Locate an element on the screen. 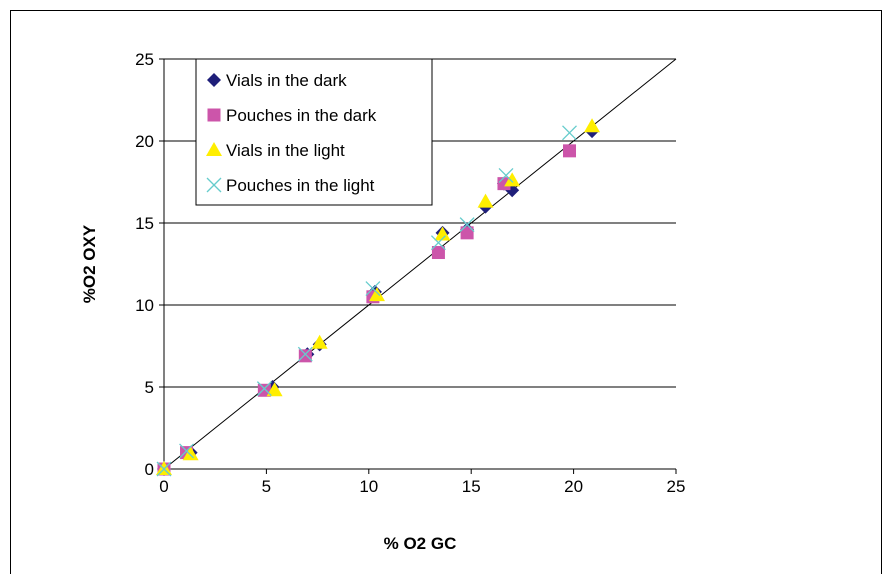 The image size is (892, 574). legend-label-vials-in-the-dark: Vials in the dark is located at coordinates (286, 80).